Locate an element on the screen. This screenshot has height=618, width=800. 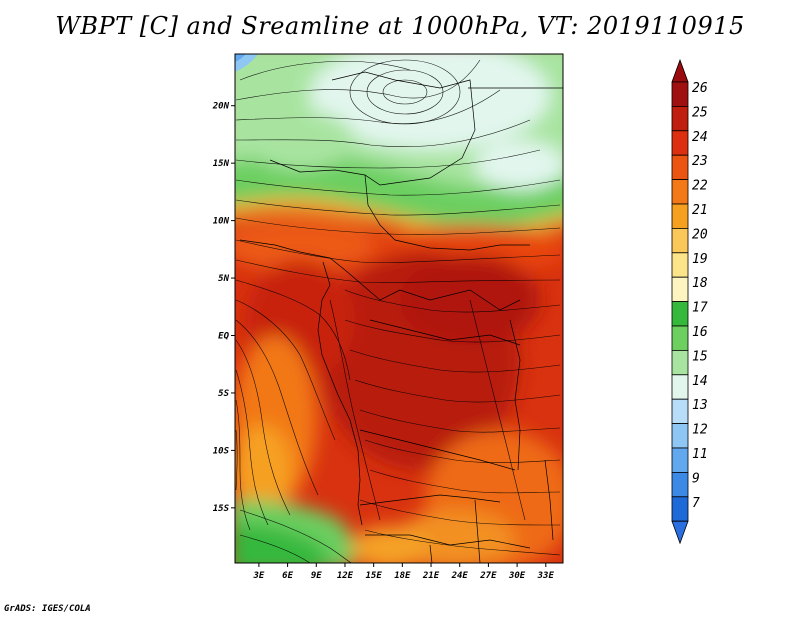
longitude-axis: 3E 6E 9E 12E 15E 18E 21E 24E 27E 30E 33E is located at coordinates (403, 572).